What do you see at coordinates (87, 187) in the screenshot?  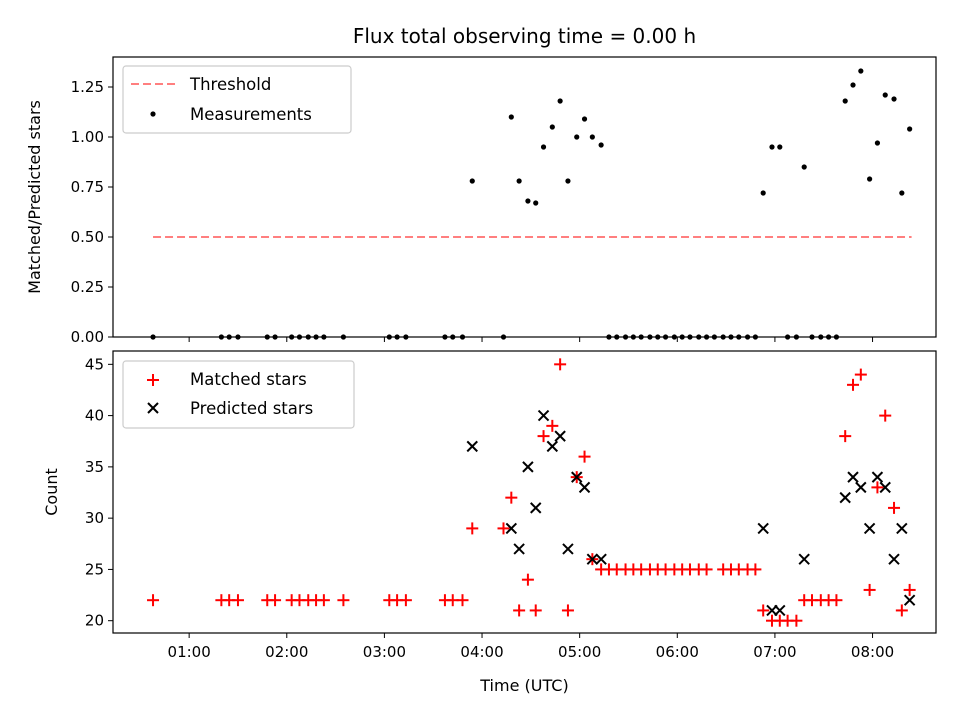 I see `top-y-tick-label: 0.75` at bounding box center [87, 187].